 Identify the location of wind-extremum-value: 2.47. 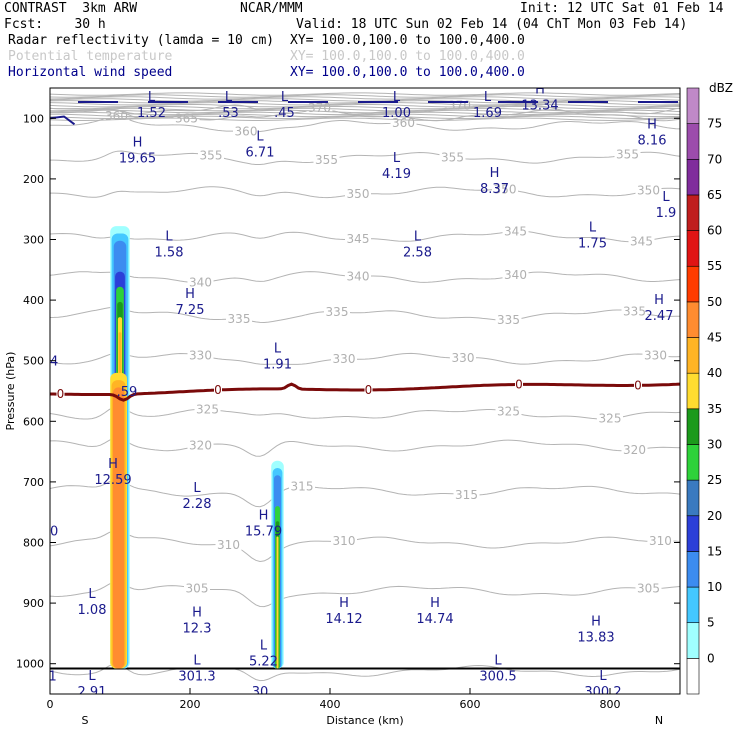
(659, 316).